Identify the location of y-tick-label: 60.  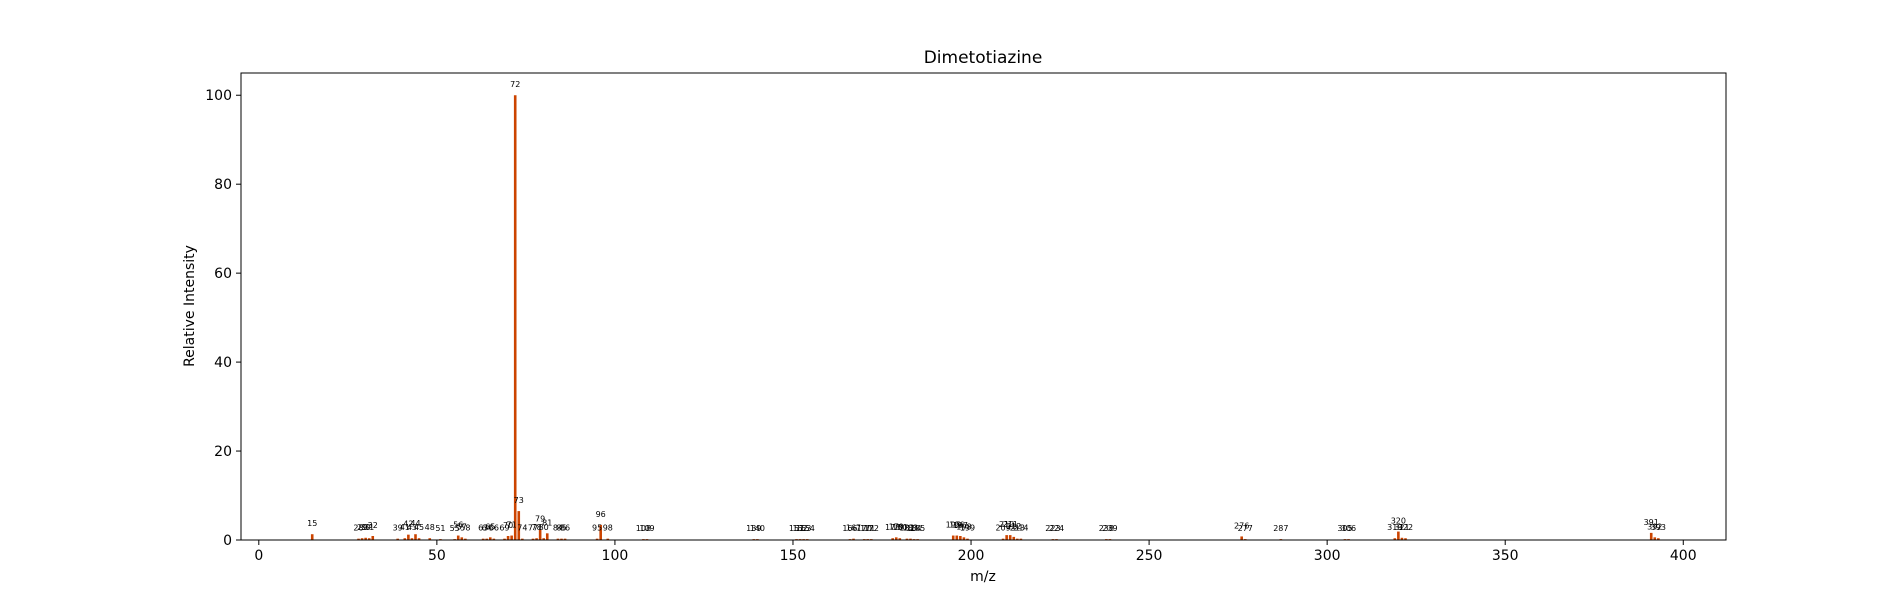
(223, 274).